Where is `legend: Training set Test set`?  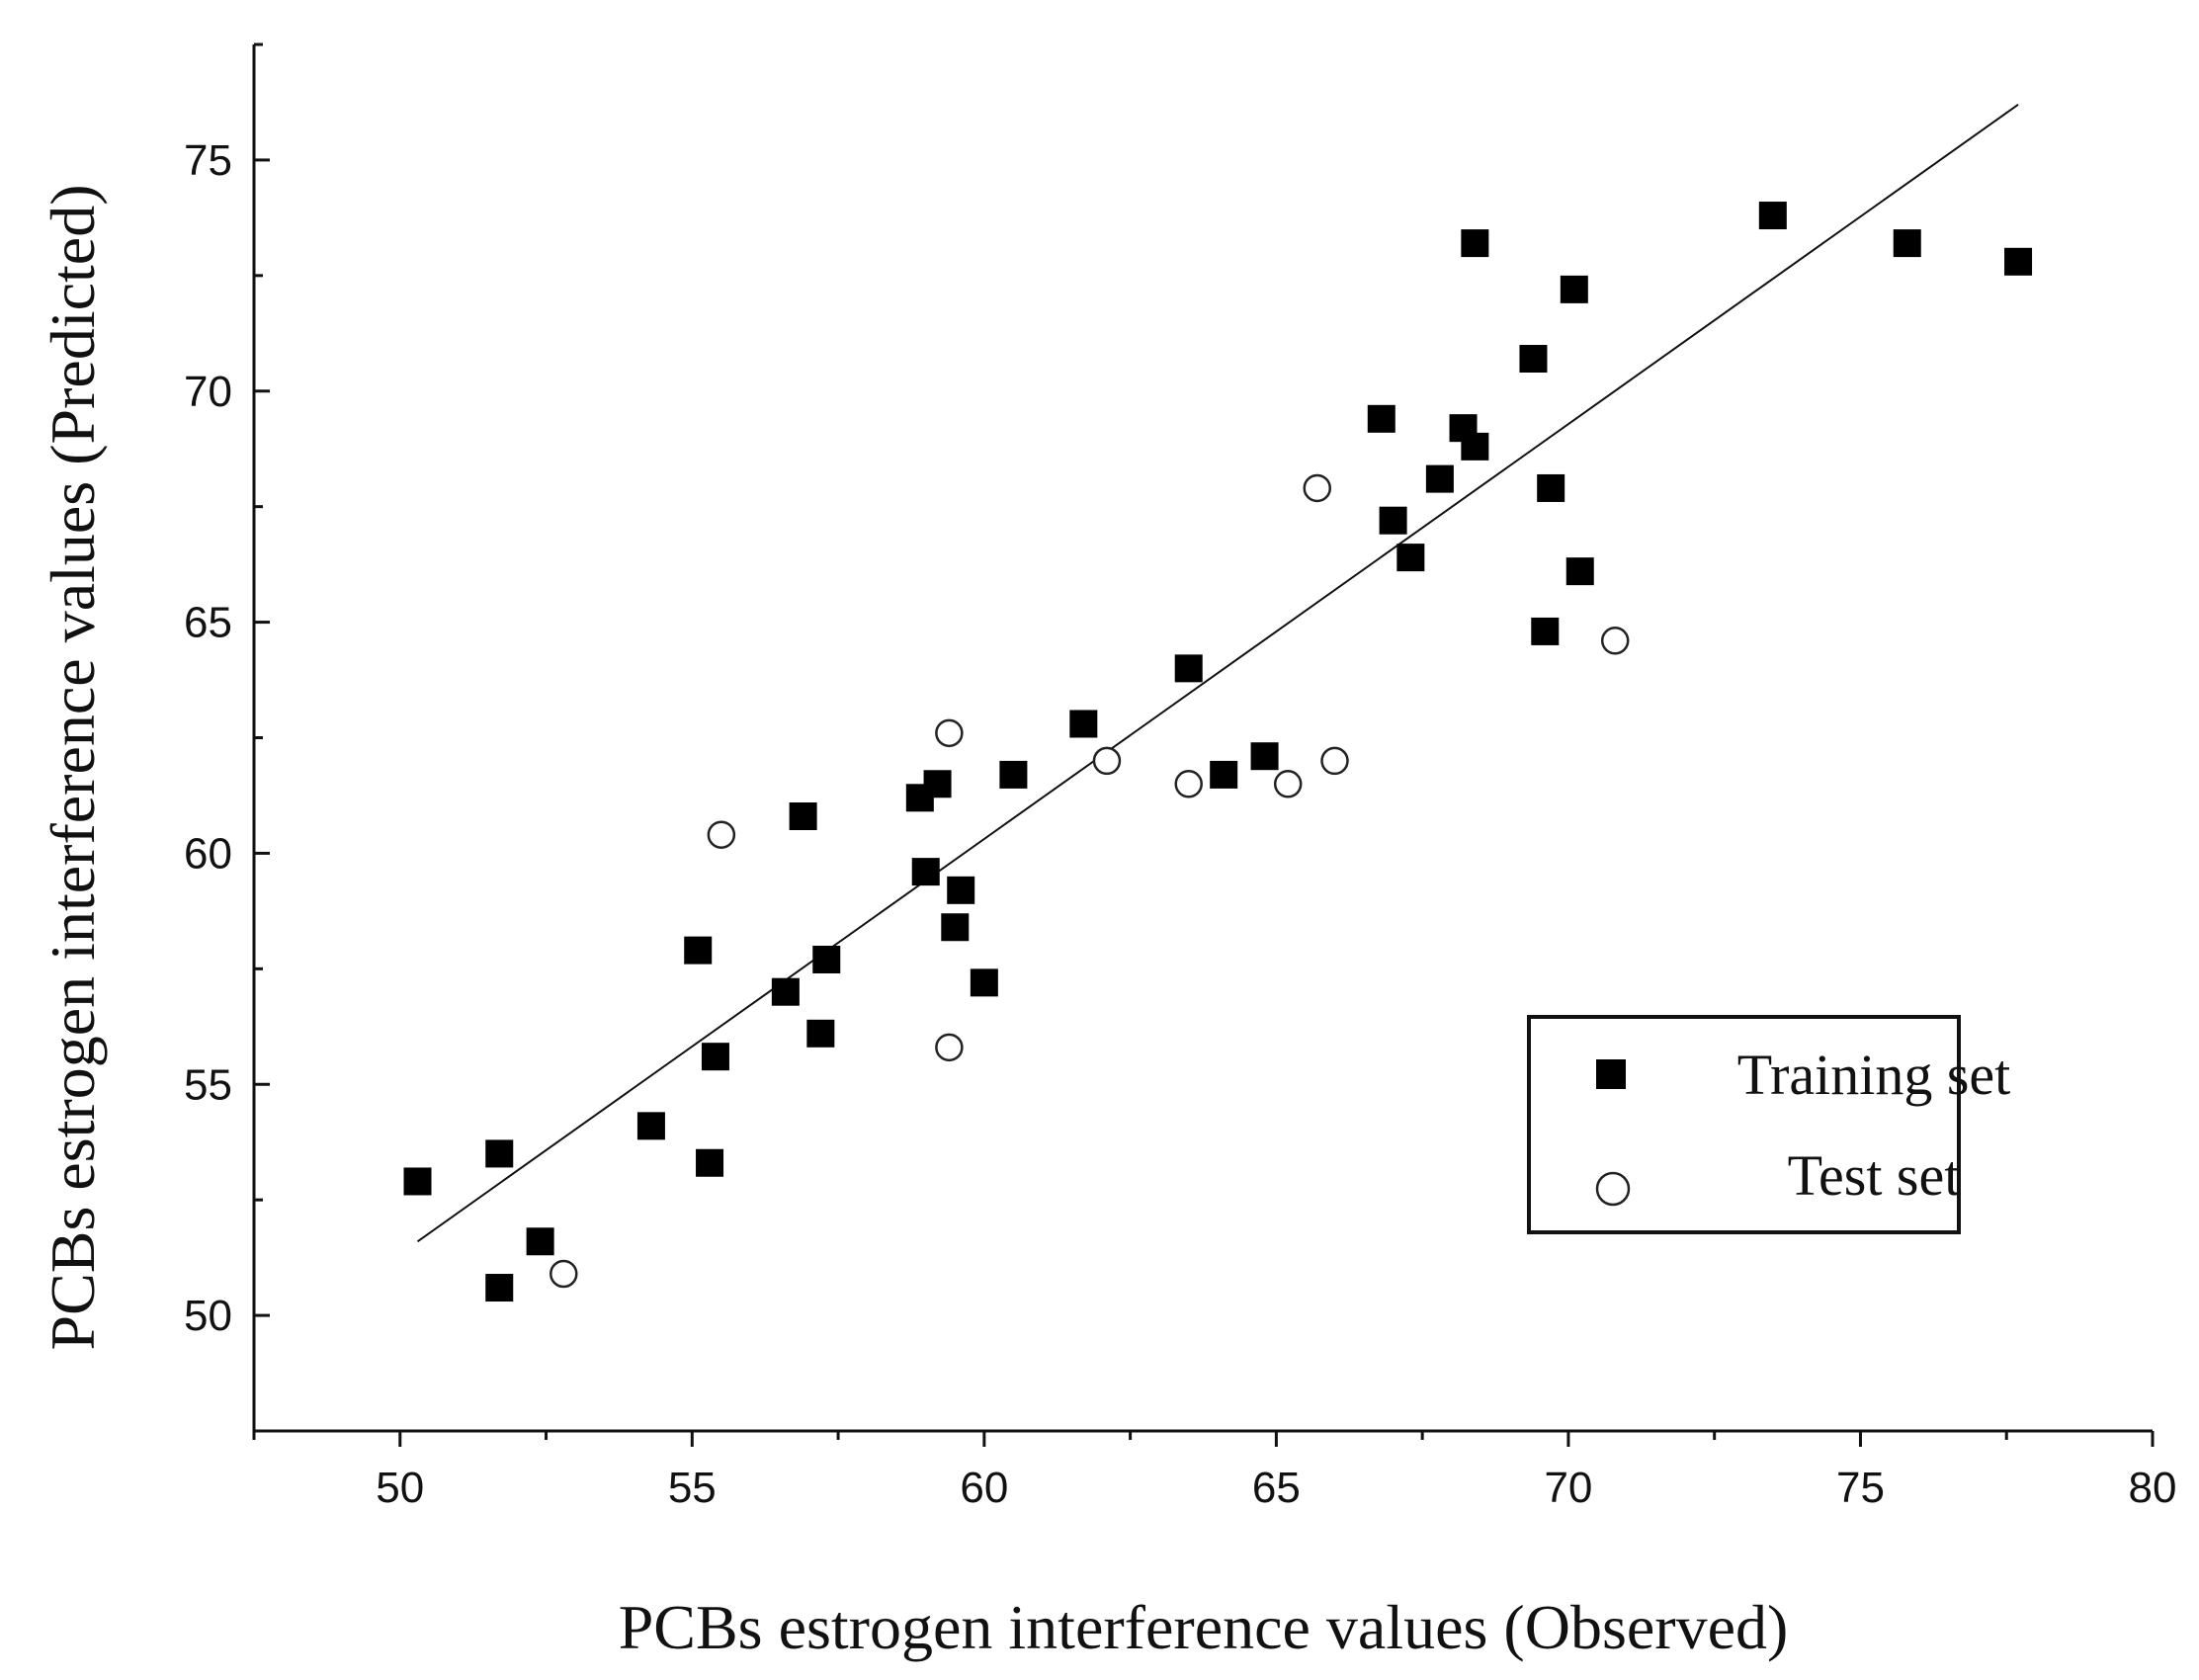 legend: Training set Test set is located at coordinates (1769, 1124).